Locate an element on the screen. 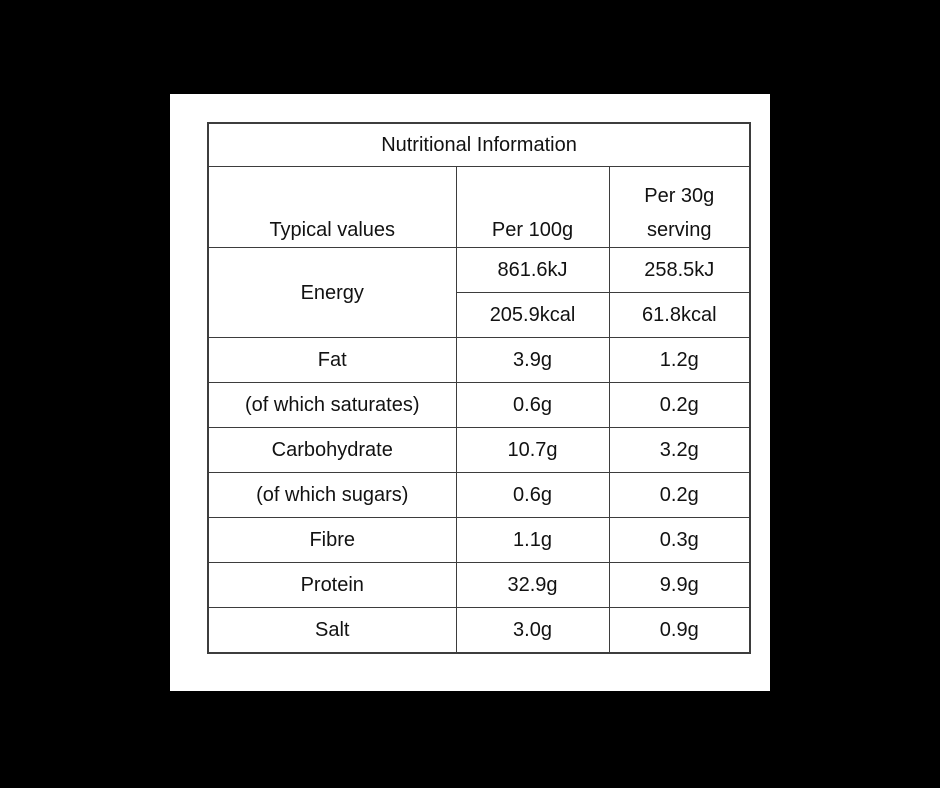 This screenshot has height=788, width=940. table-row-carbohydrate: Carbohydrate 10.7g 3.2g is located at coordinates (479, 450).